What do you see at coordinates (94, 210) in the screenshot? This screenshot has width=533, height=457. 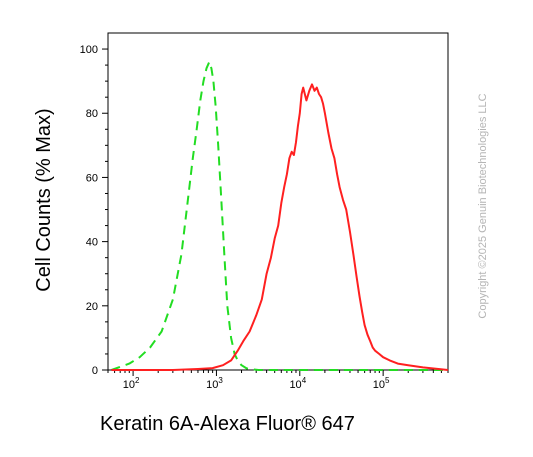 I see `y-axis-ticks: 0 20 40 60 80 100` at bounding box center [94, 210].